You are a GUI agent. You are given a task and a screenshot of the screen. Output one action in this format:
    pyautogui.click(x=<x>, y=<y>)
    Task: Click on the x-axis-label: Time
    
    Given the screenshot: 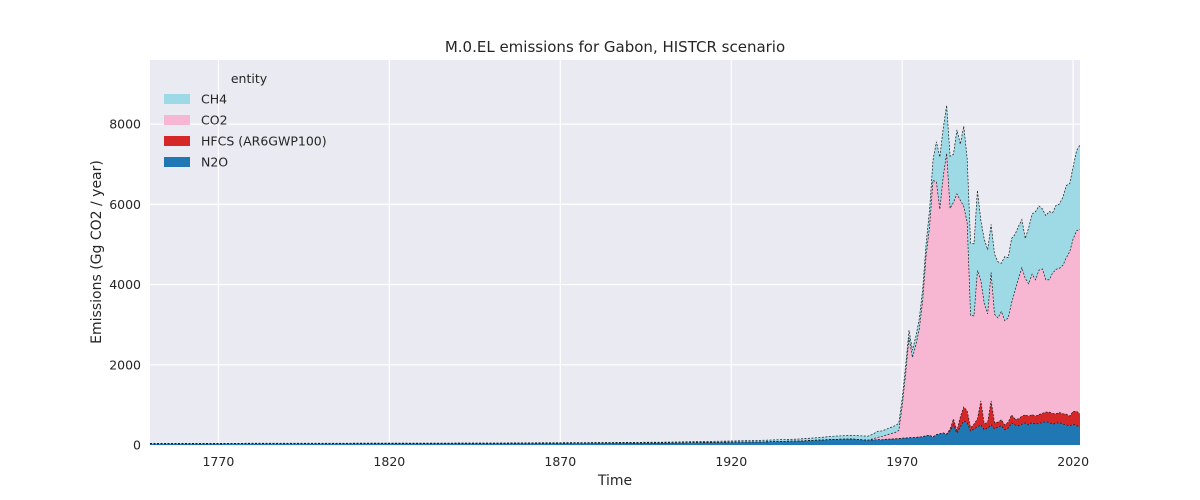 What is the action you would take?
    pyautogui.click(x=614, y=481)
    